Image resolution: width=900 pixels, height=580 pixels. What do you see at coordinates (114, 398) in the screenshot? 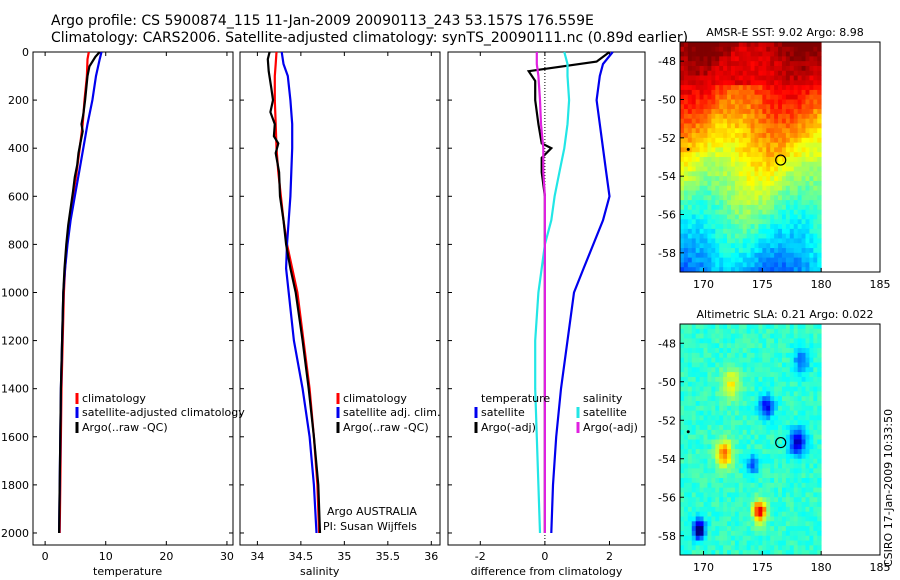
I see `temperature-legend-climatology: climatology` at bounding box center [114, 398].